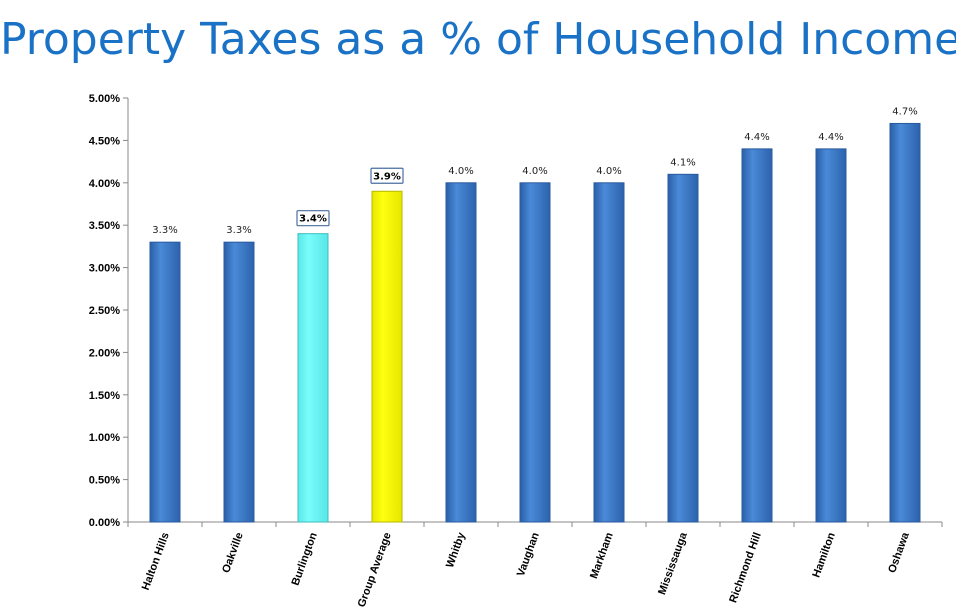 This screenshot has height=615, width=956. I want to click on data-label: 4.1%, so click(682, 162).